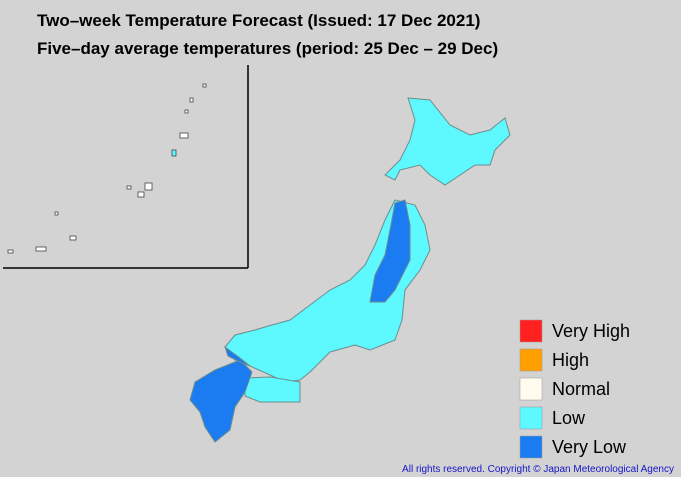  Describe the element at coordinates (447, 141) in the screenshot. I see `hokkaido` at that location.